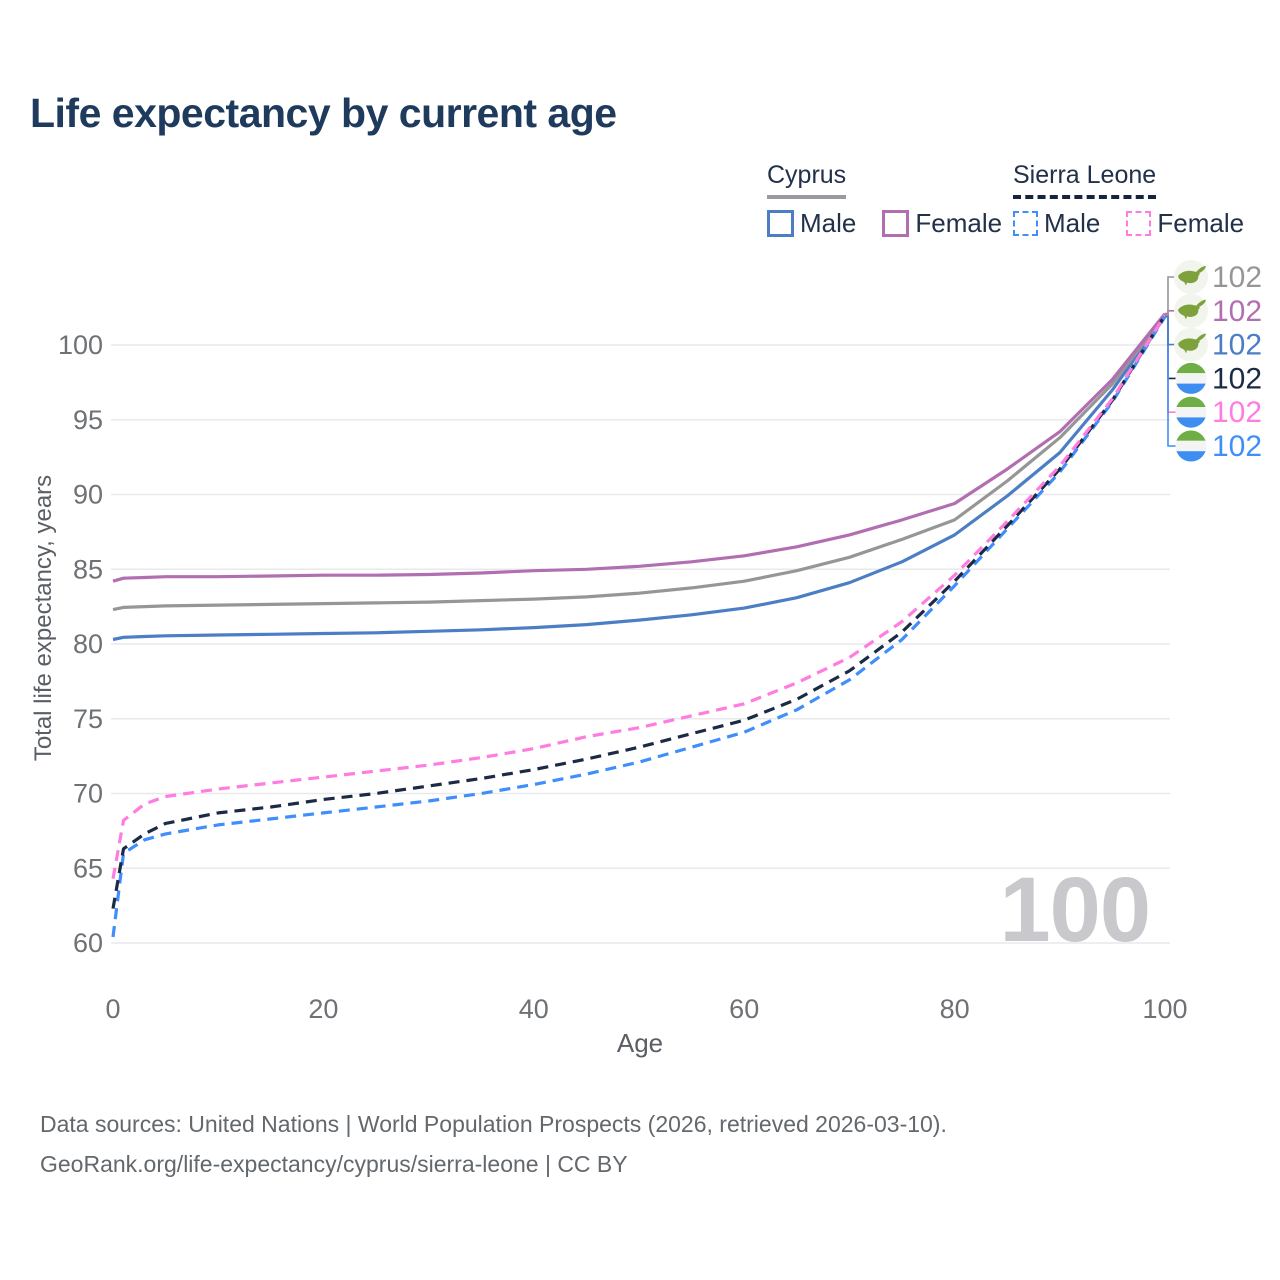 This screenshot has width=1280, height=1280. I want to click on legend-swatch-sierra-leone-male, so click(1025, 223).